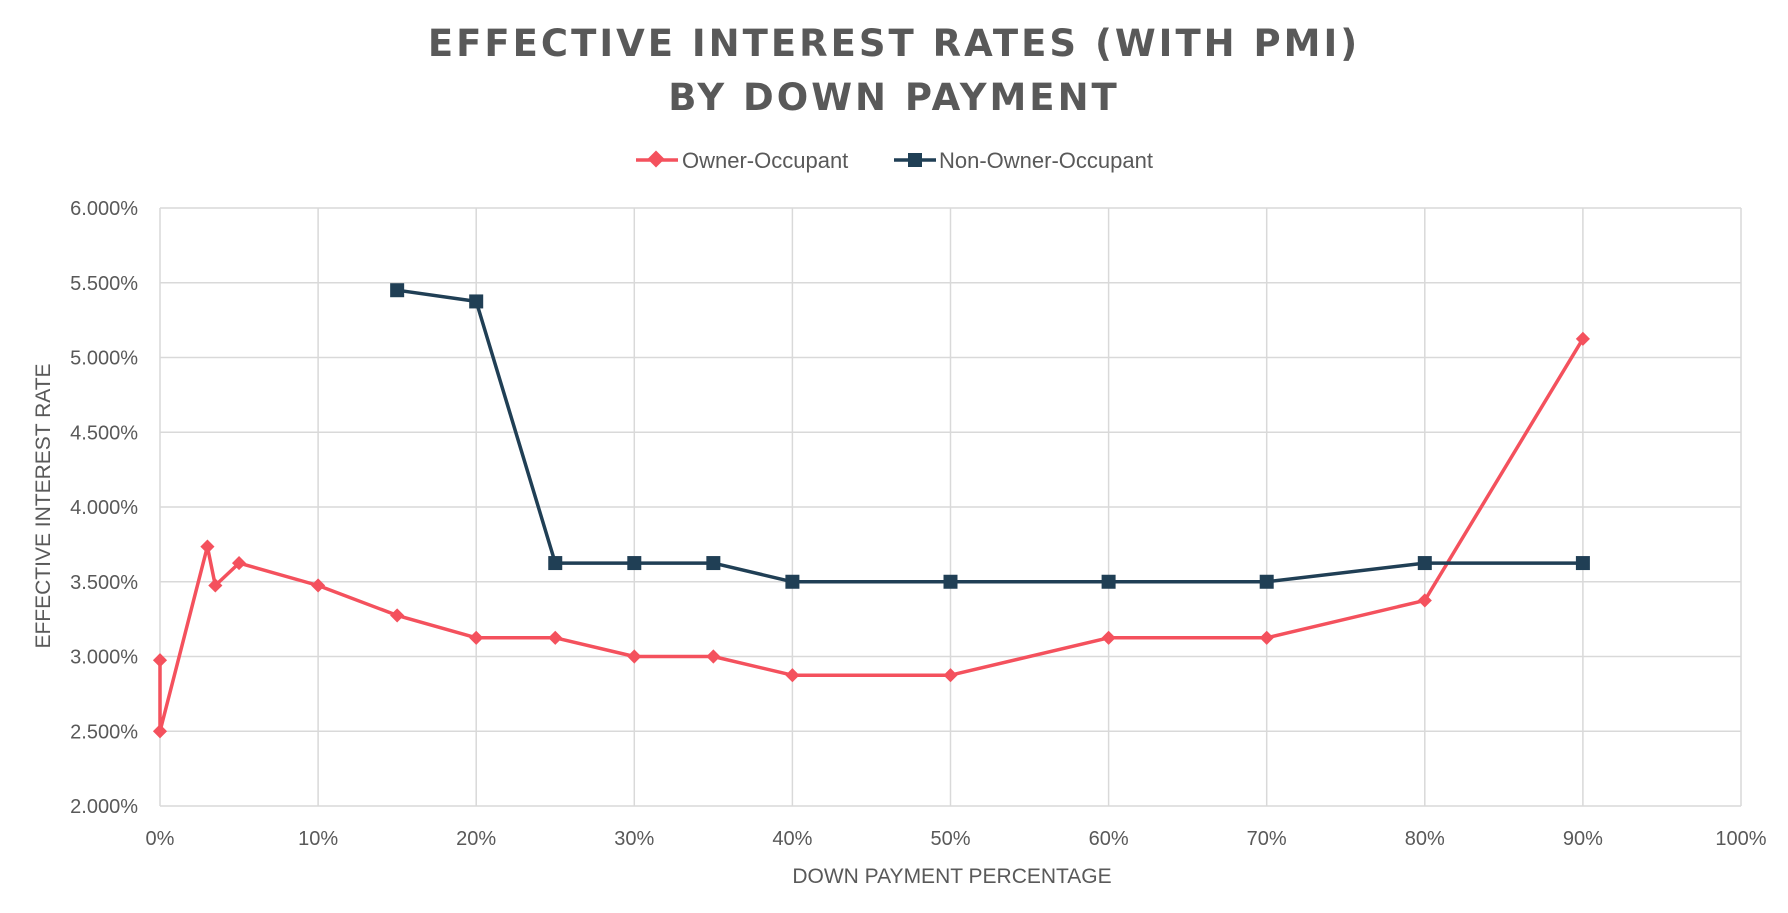 The image size is (1788, 913). Describe the element at coordinates (160, 839) in the screenshot. I see `x-tick-label: 0%` at that location.